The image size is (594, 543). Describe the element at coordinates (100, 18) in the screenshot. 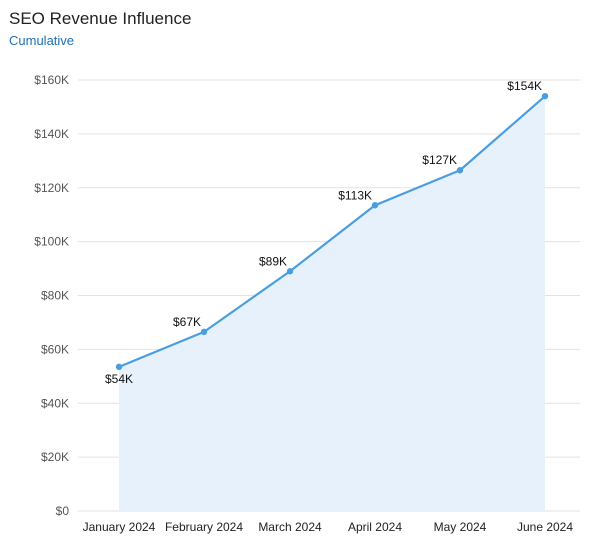

I see `chart-title: SEO Revenue Influence` at that location.